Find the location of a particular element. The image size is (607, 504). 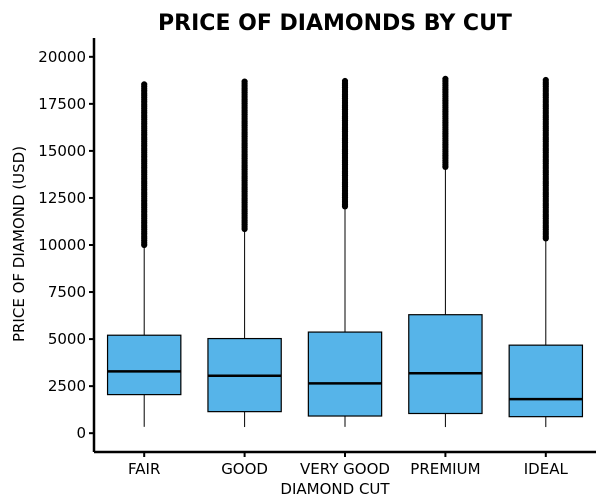

x-tick-label: FAIR is located at coordinates (144, 469).